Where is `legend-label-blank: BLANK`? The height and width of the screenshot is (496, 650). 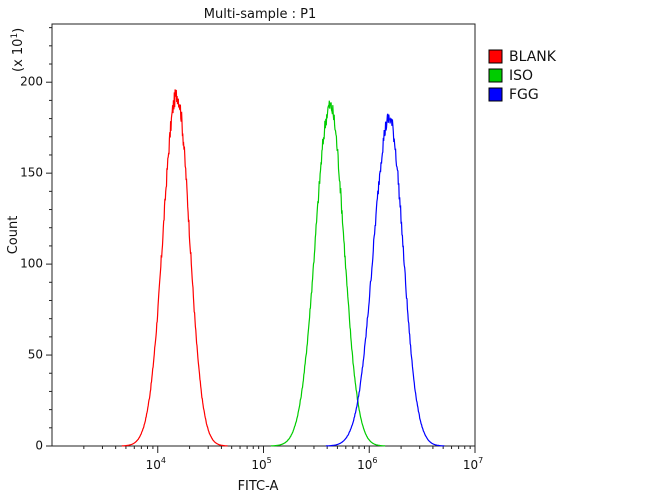 legend-label-blank: BLANK is located at coordinates (533, 57).